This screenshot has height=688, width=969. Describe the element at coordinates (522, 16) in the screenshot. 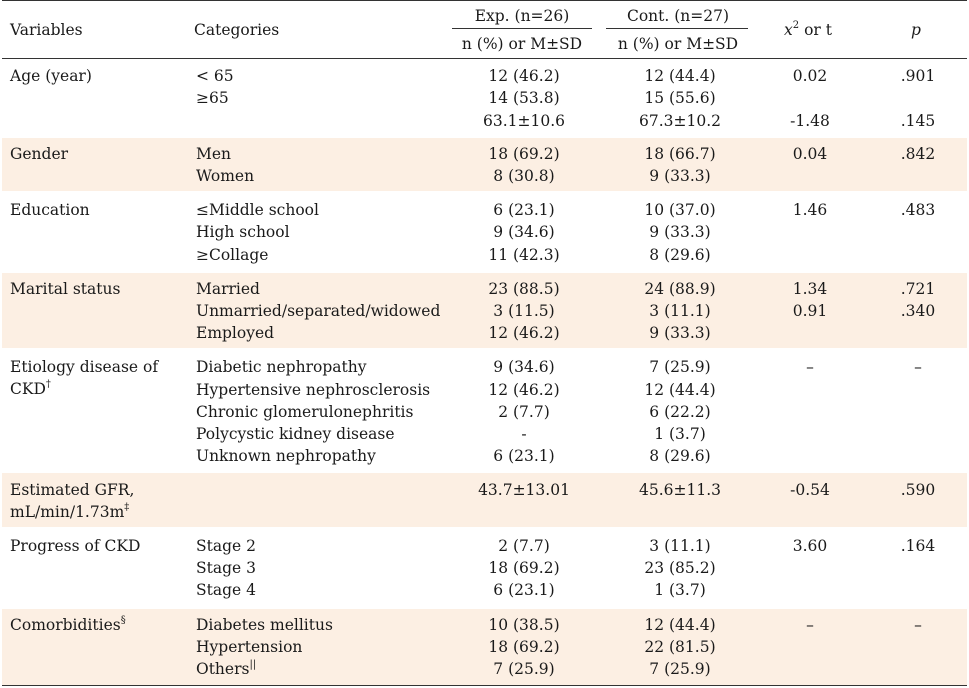

I see `header-exp-group: Exp. (n=26)` at that location.